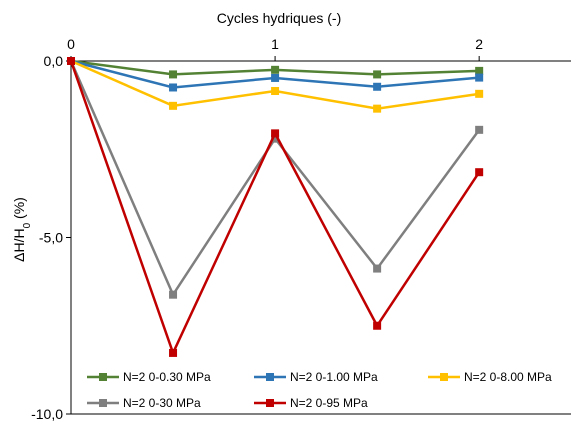  I want to click on legend-item: N=2 0-30 MPa, so click(144, 403).